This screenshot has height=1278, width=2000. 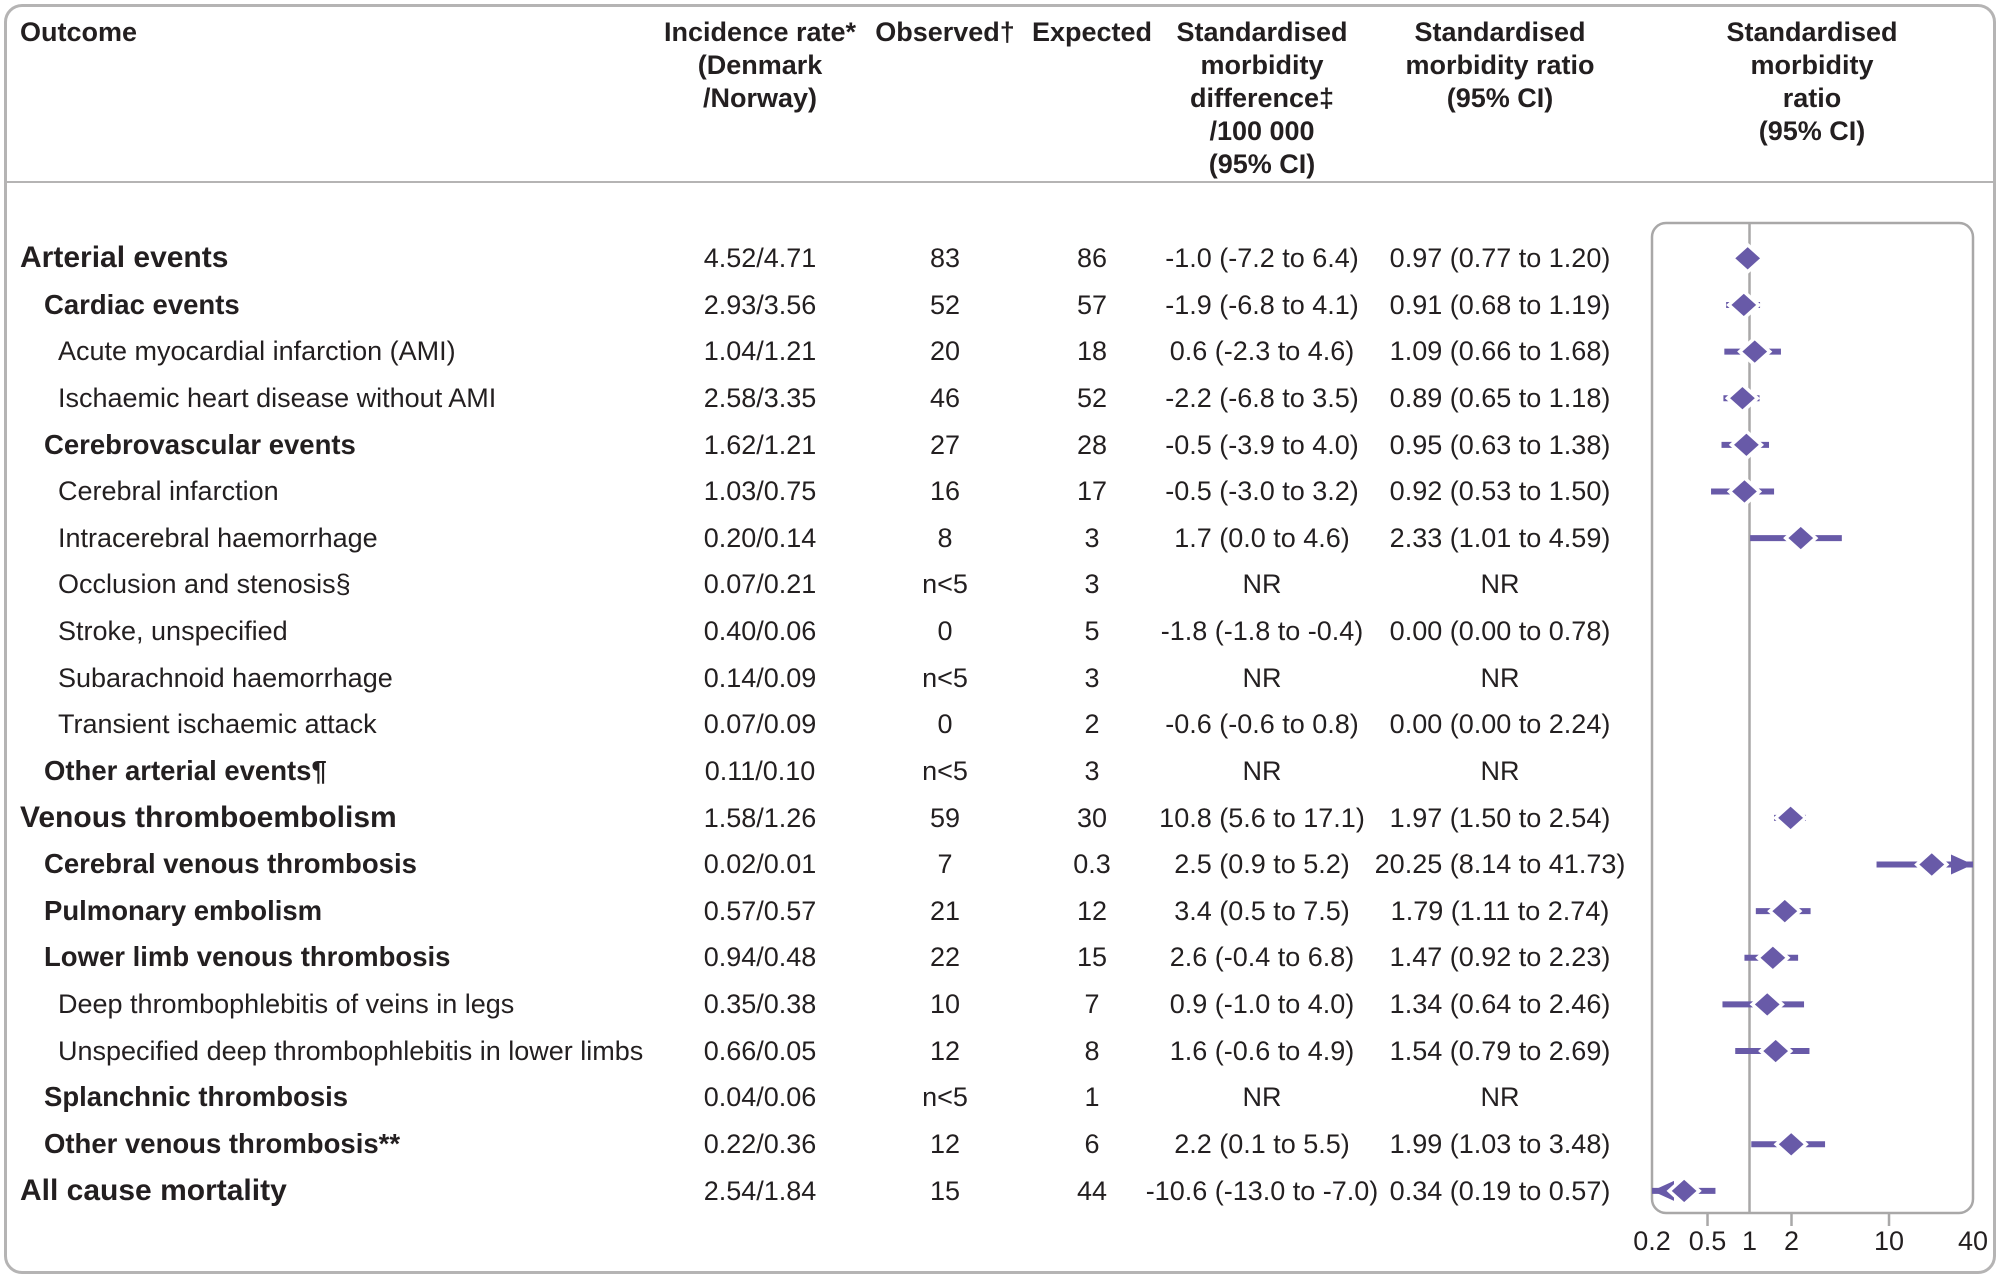 What do you see at coordinates (1092, 1004) in the screenshot?
I see `expected-value: 7` at bounding box center [1092, 1004].